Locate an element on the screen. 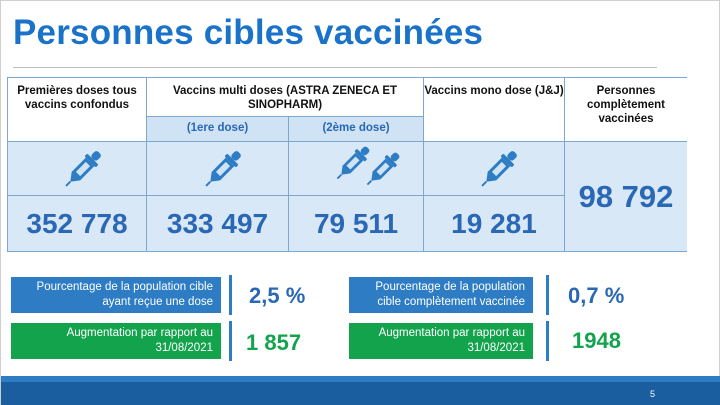 This screenshot has height=405, width=720. footer-accent-bar is located at coordinates (360, 379).